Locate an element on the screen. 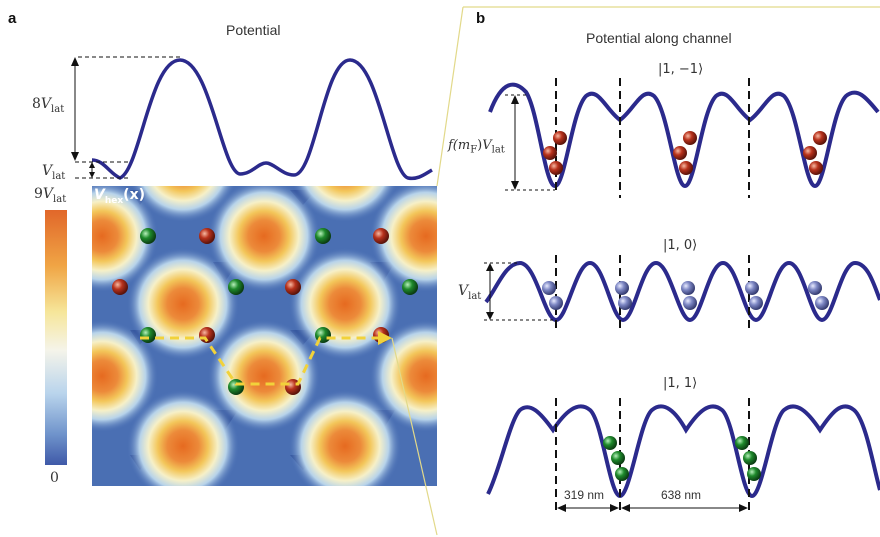  distance-arrows is located at coordinates (652, 508).